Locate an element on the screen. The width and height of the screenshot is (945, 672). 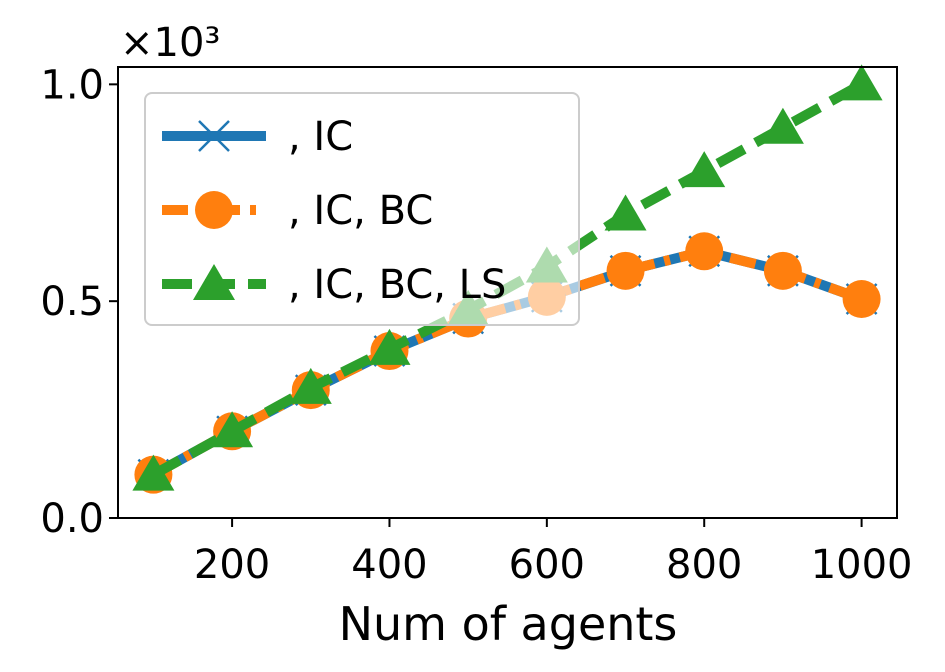
x-axis-label: Num of agents is located at coordinates (508, 624).